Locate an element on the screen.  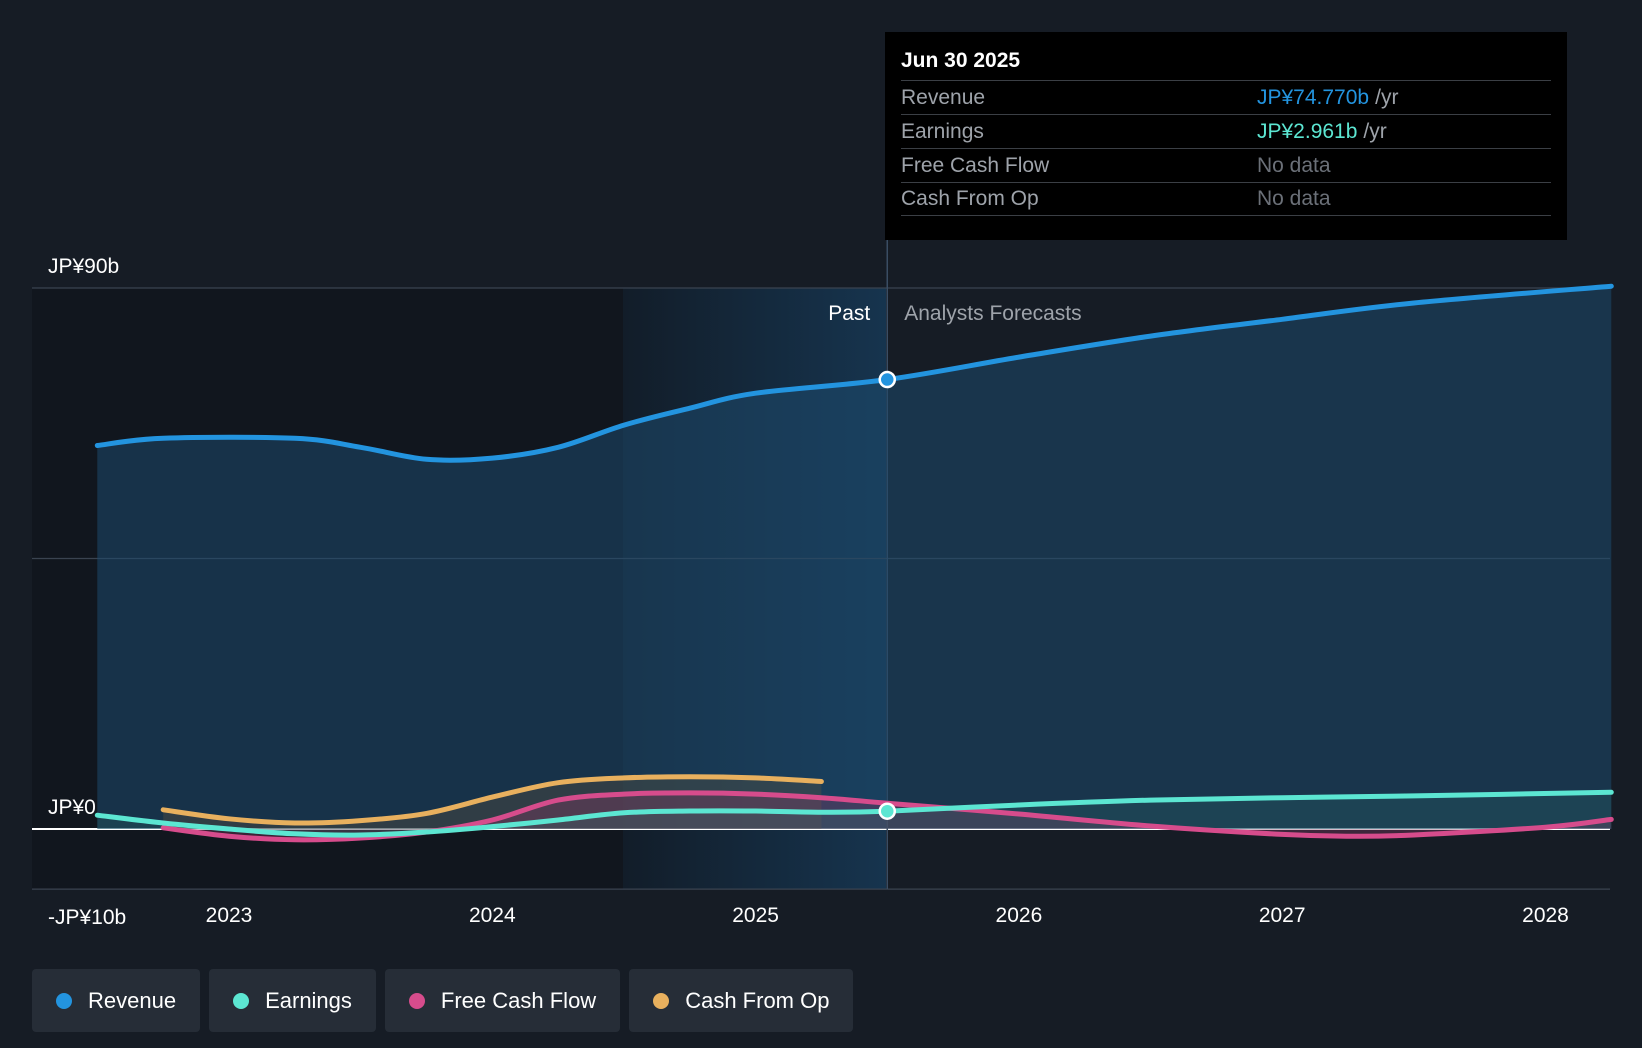
cash-from-op-area is located at coordinates (492, 802).